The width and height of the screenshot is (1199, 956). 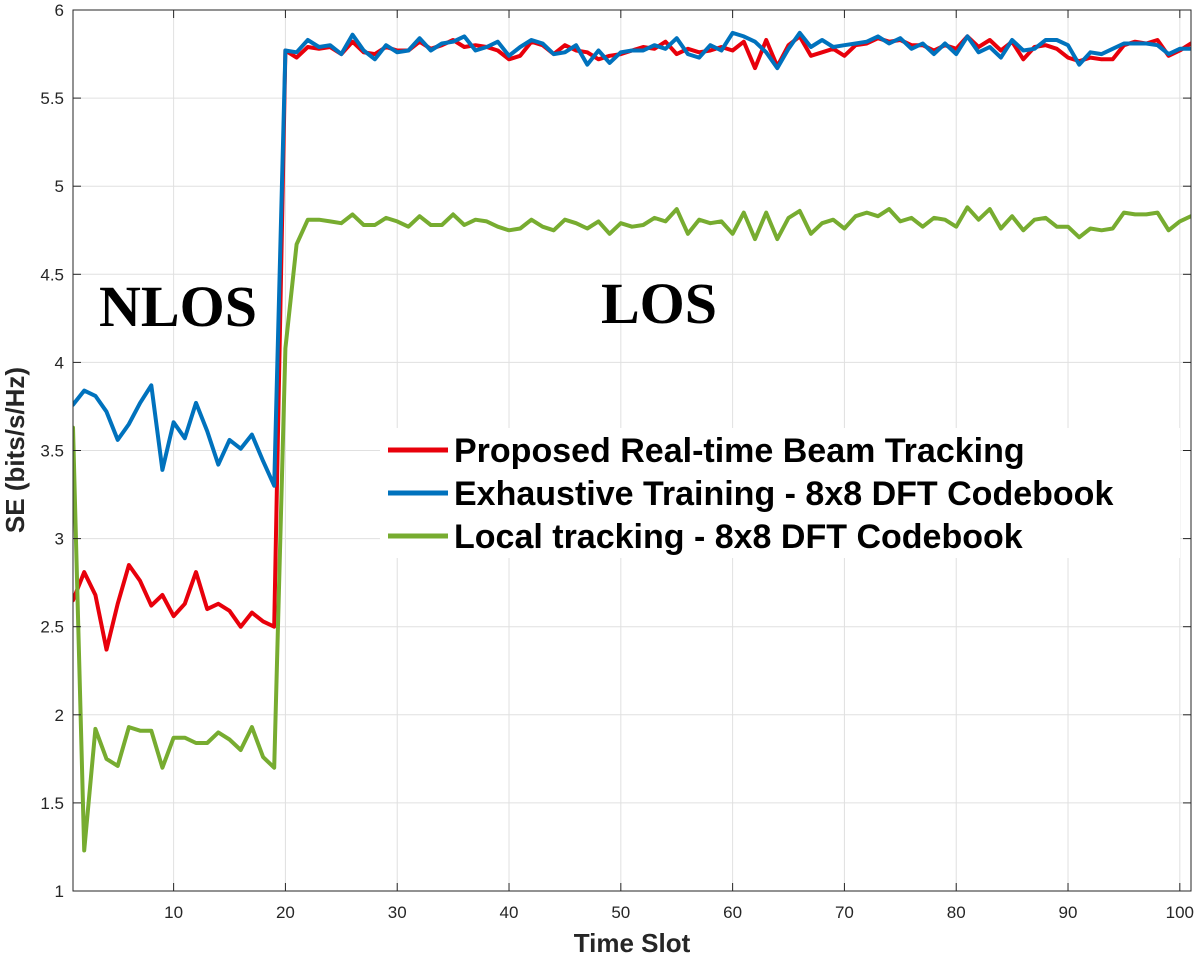 I want to click on y-tick-label-3: 3, so click(x=59, y=539).